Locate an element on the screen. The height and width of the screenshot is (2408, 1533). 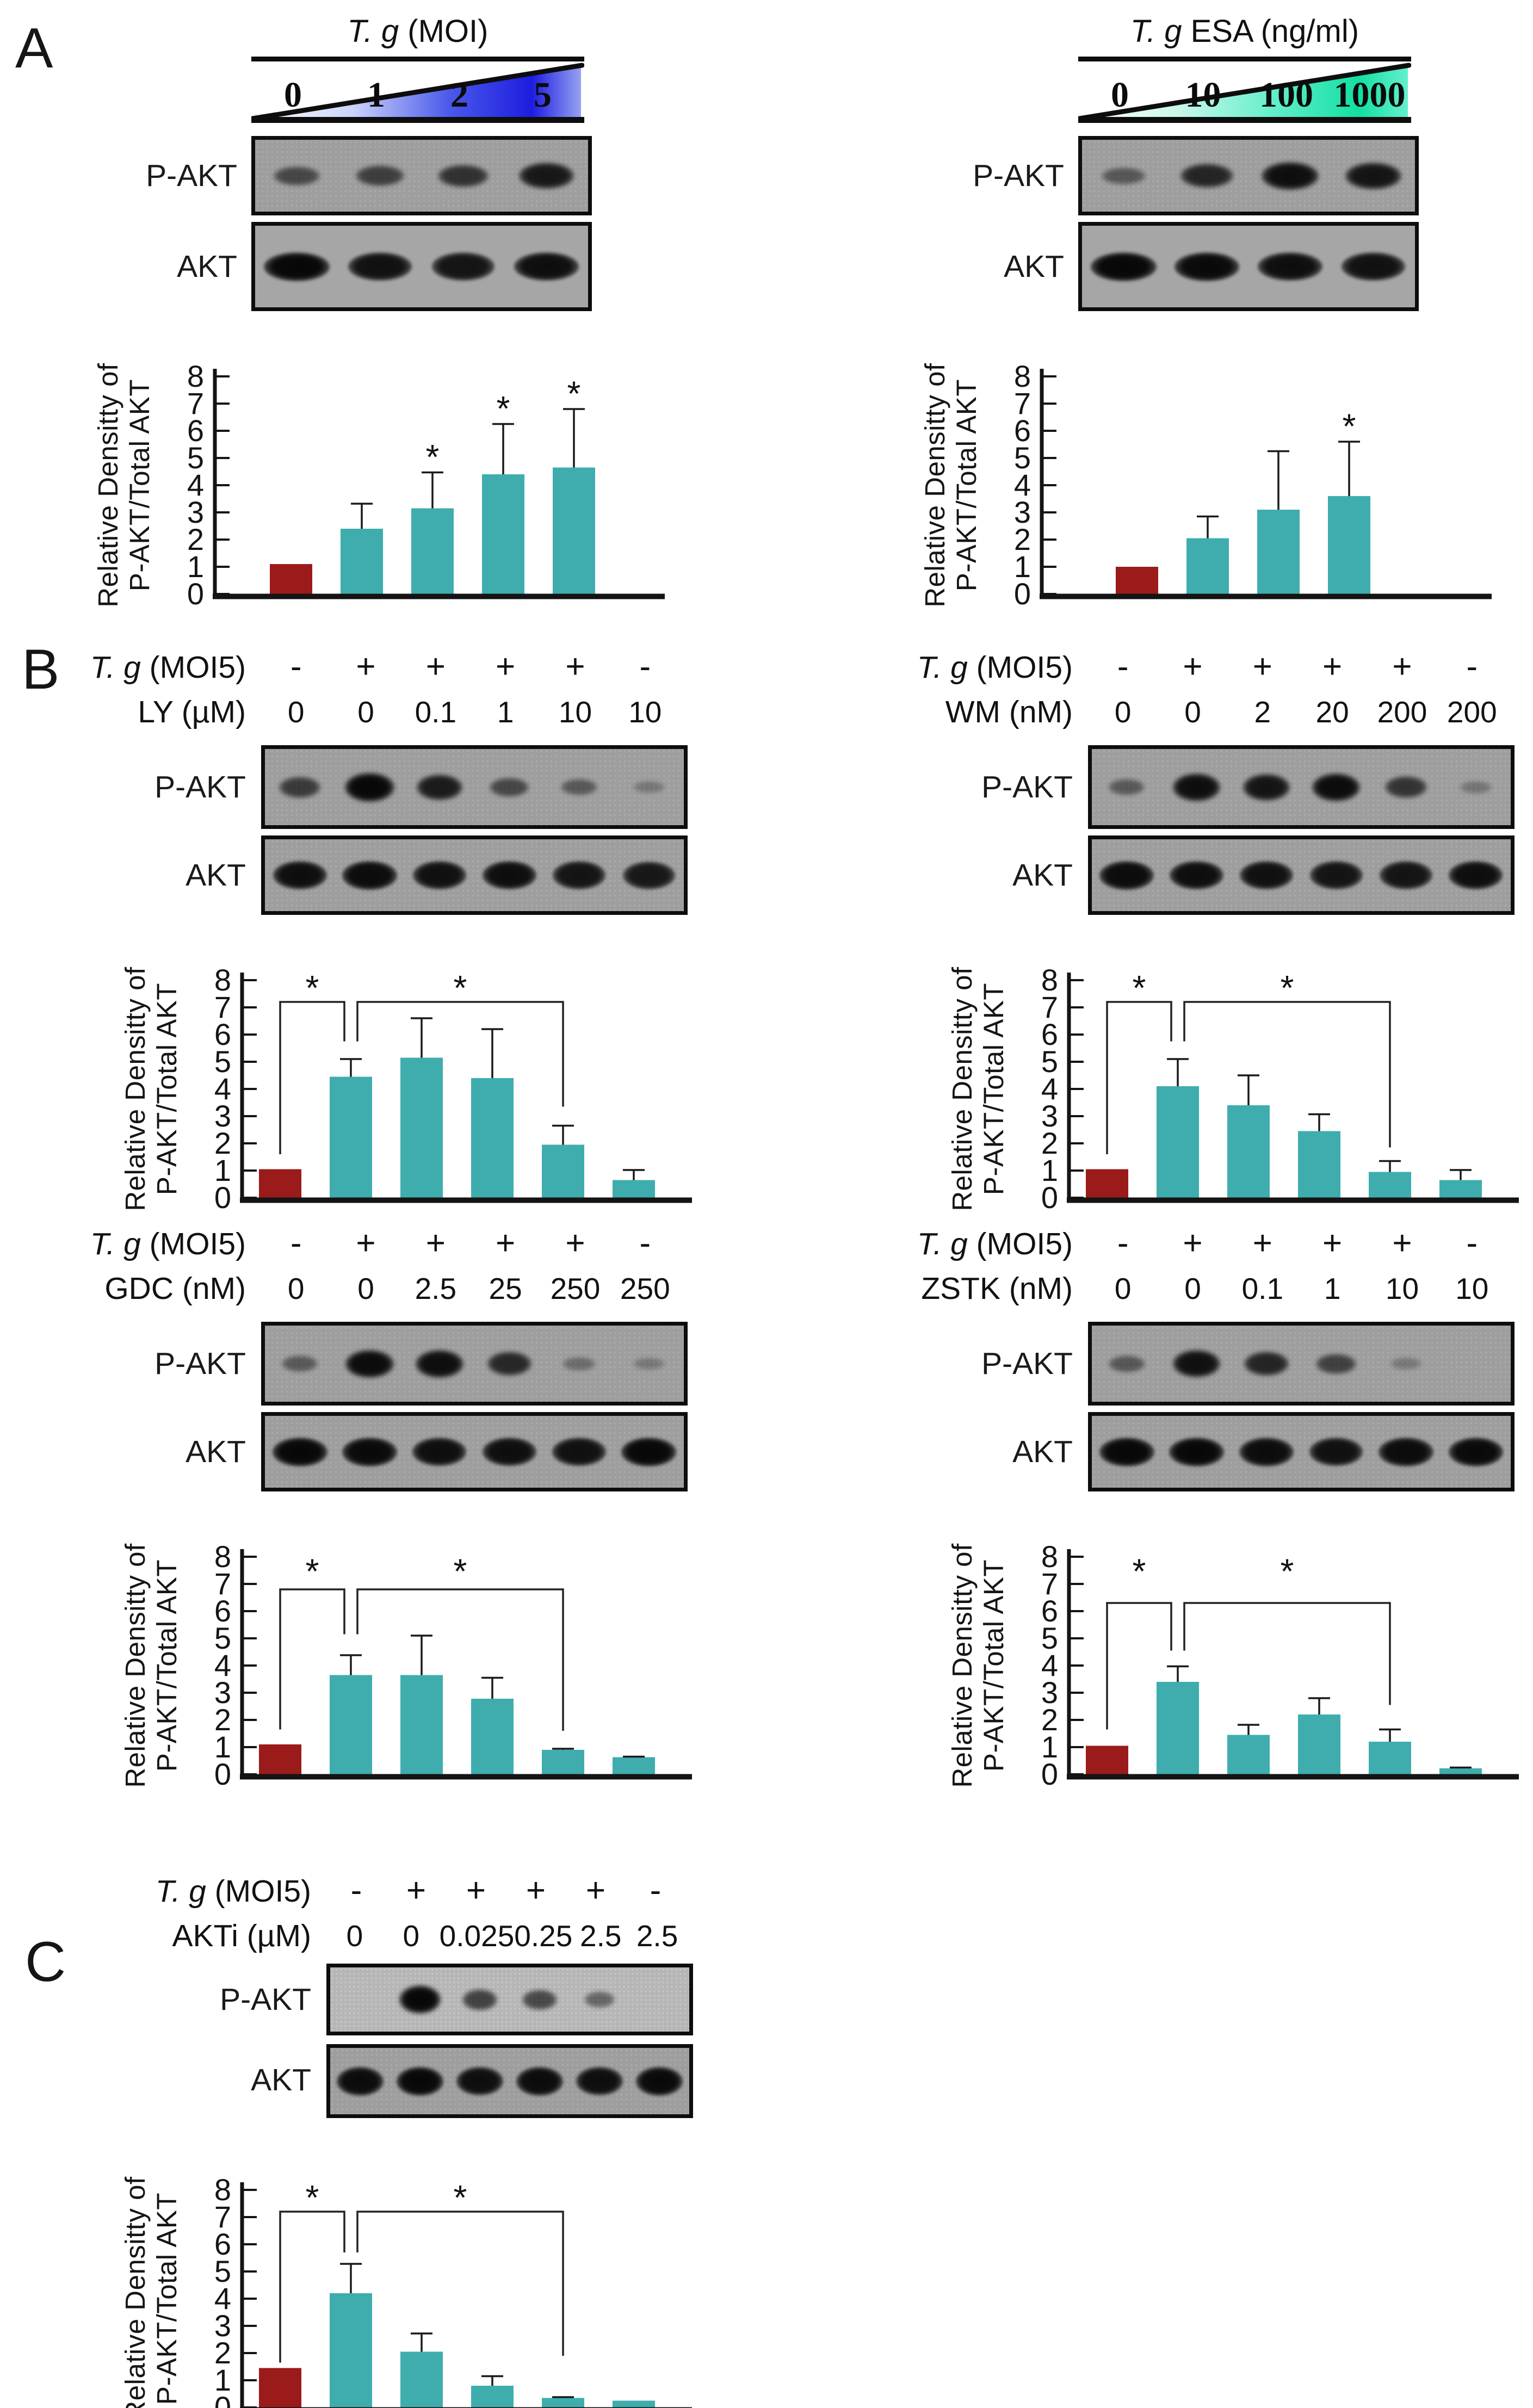
title-species-italic: T. g is located at coordinates (1156, 32).